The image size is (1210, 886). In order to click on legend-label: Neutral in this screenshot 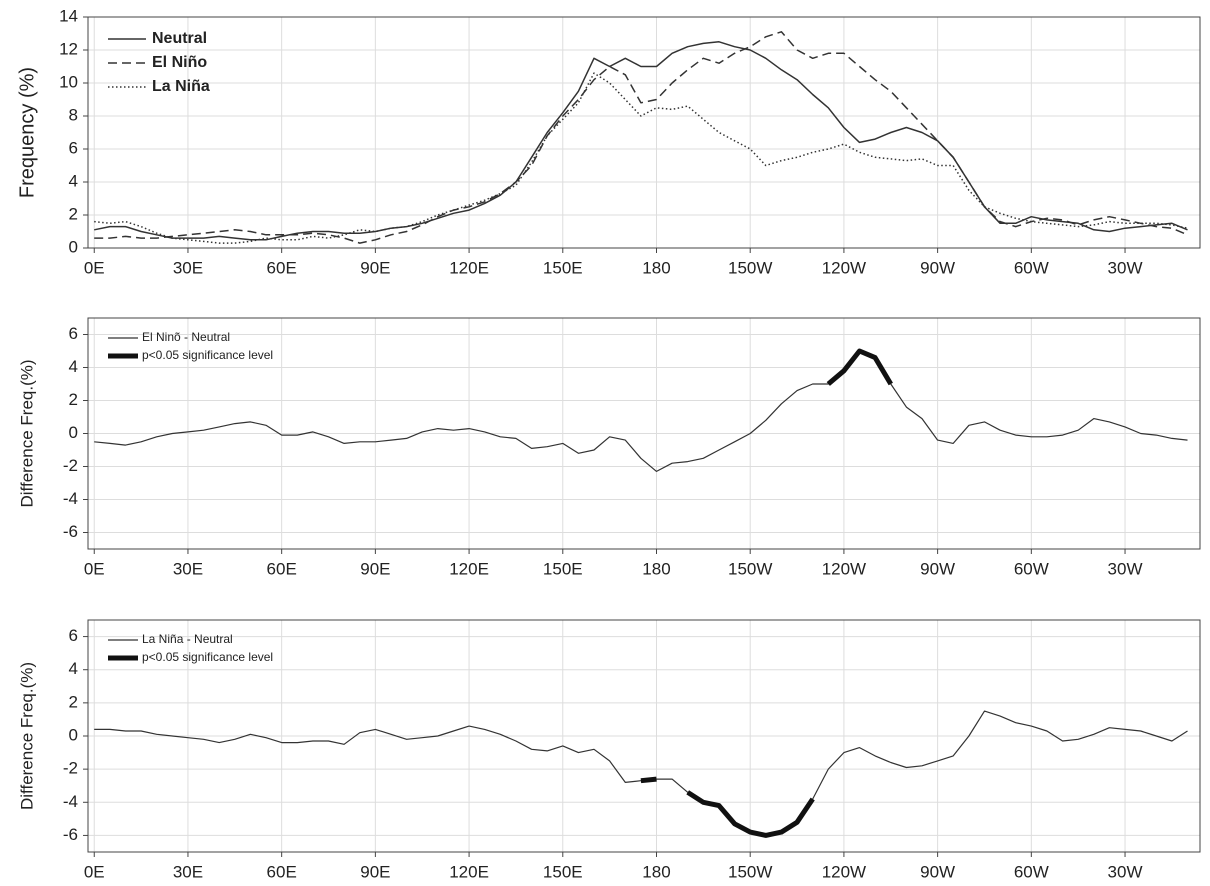, I will do `click(179, 38)`.